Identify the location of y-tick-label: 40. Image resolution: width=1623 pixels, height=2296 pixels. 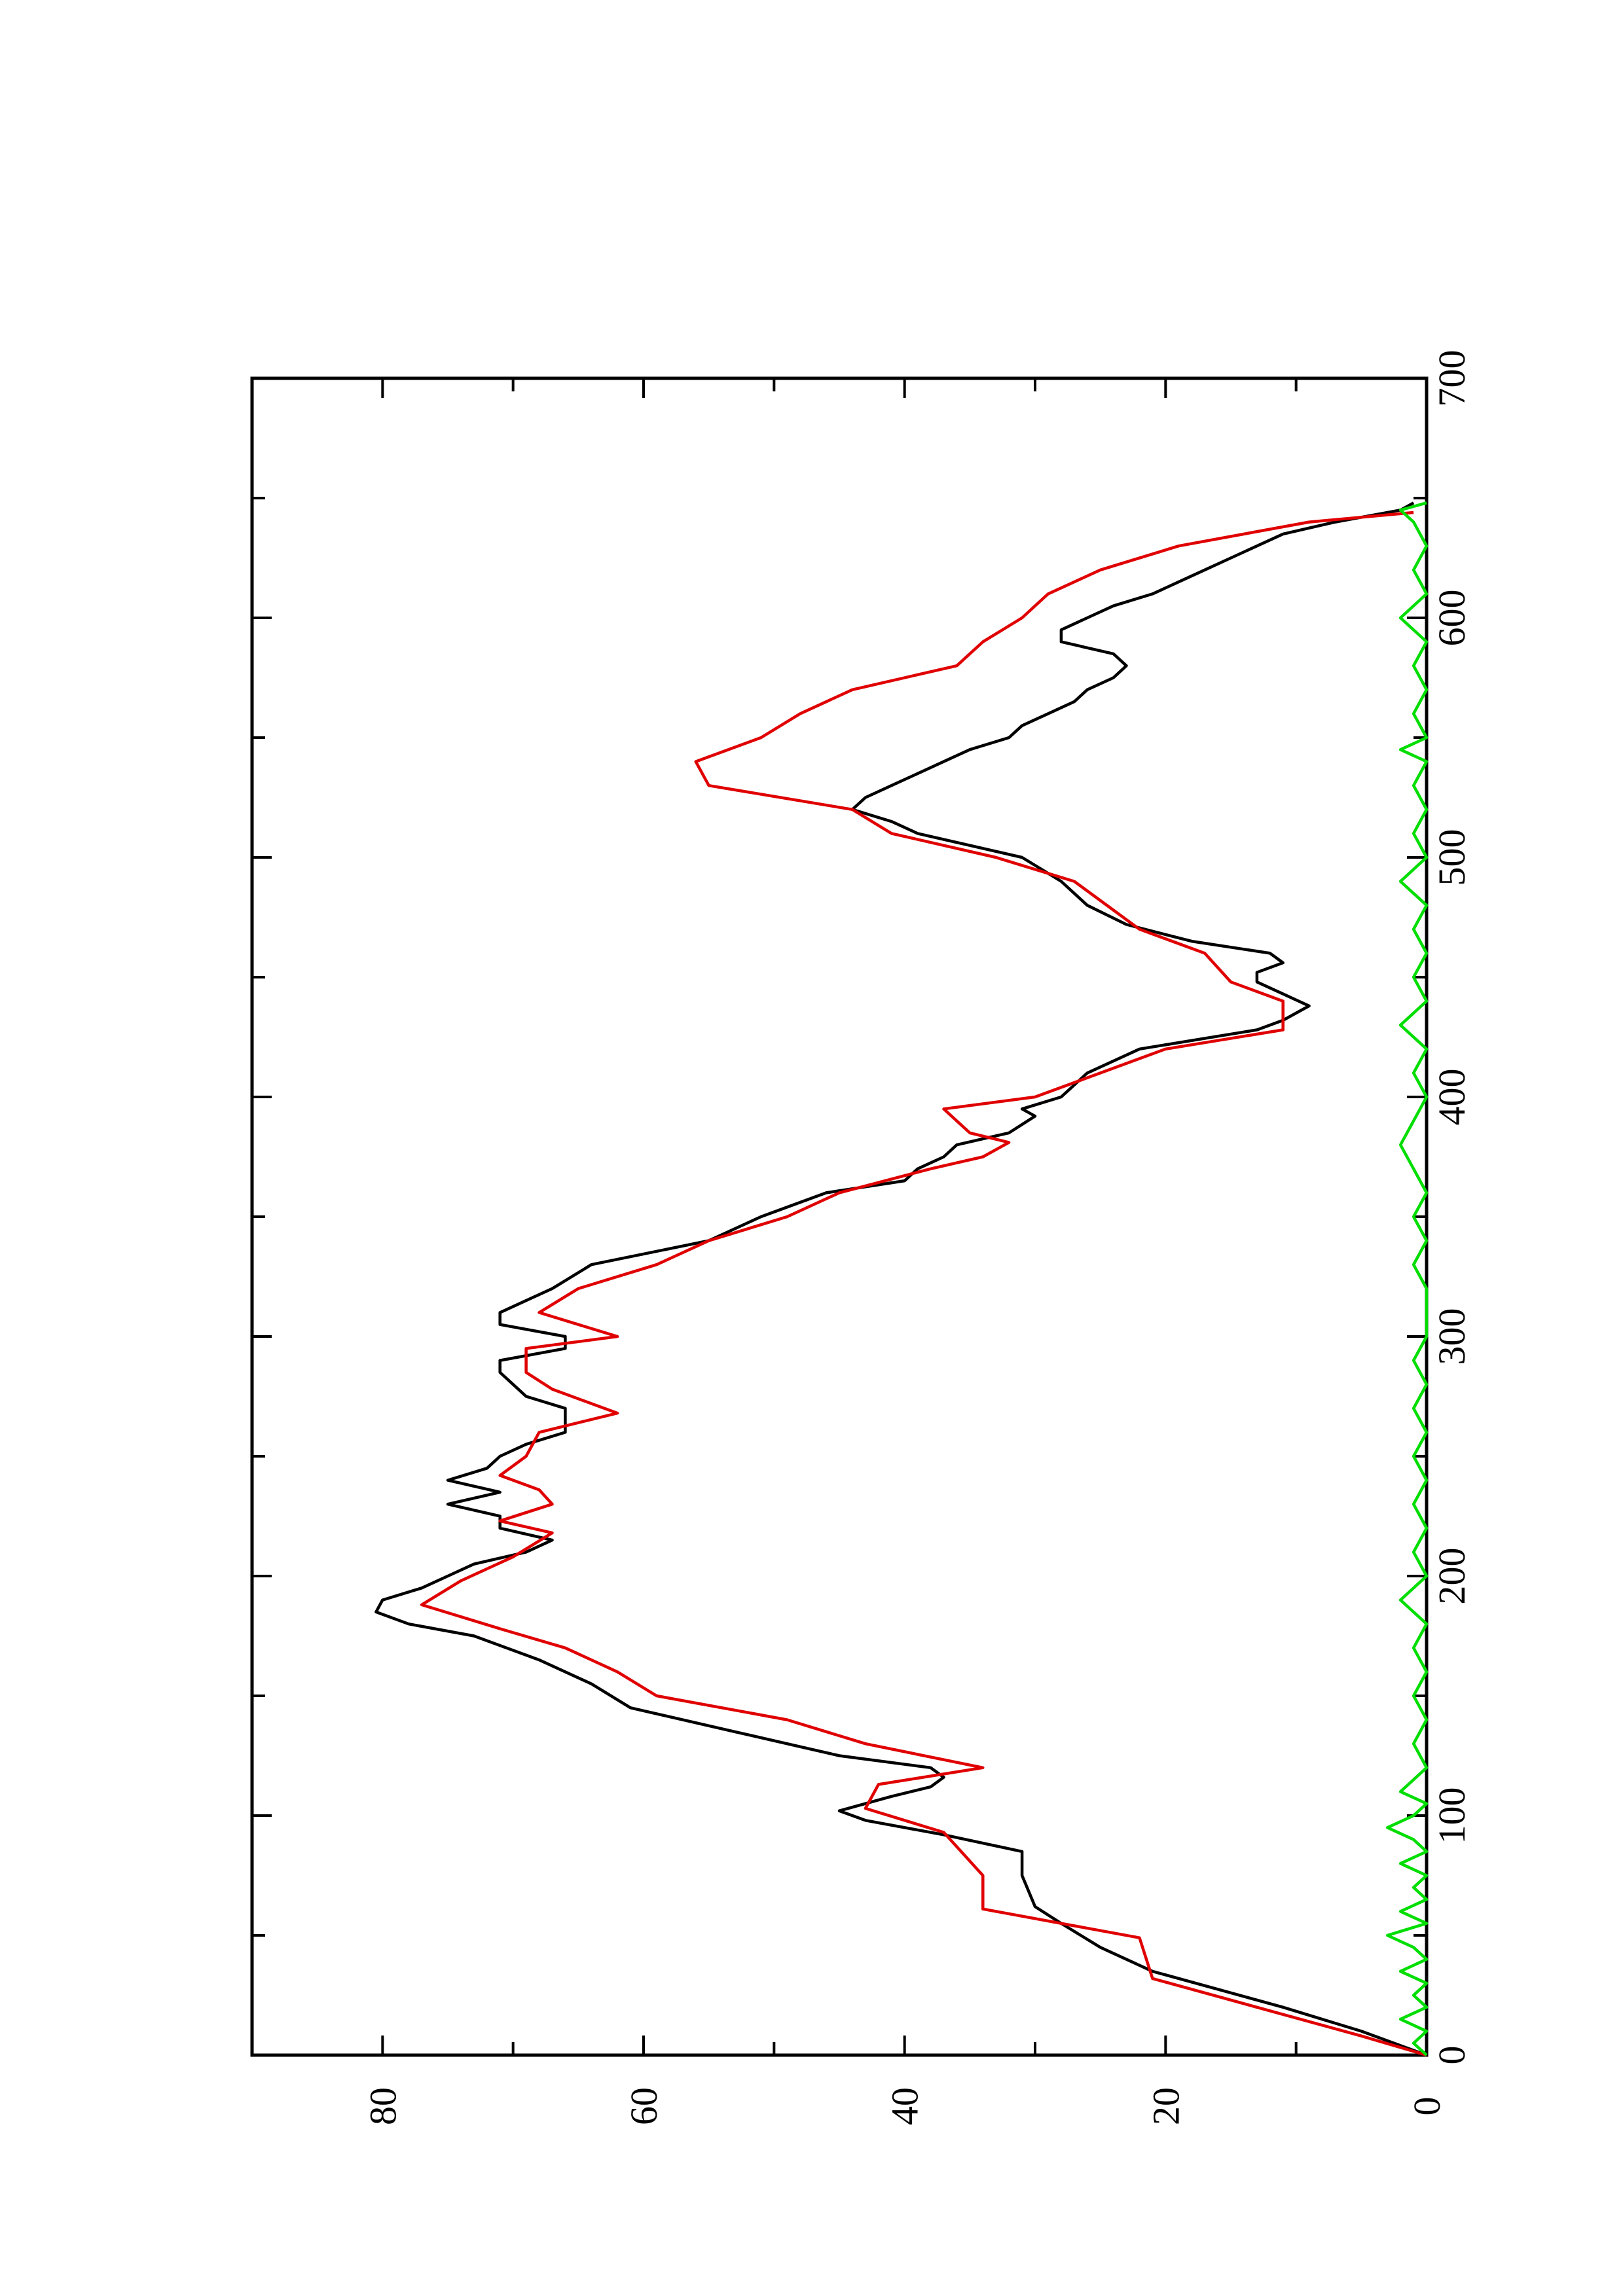
(905, 2106).